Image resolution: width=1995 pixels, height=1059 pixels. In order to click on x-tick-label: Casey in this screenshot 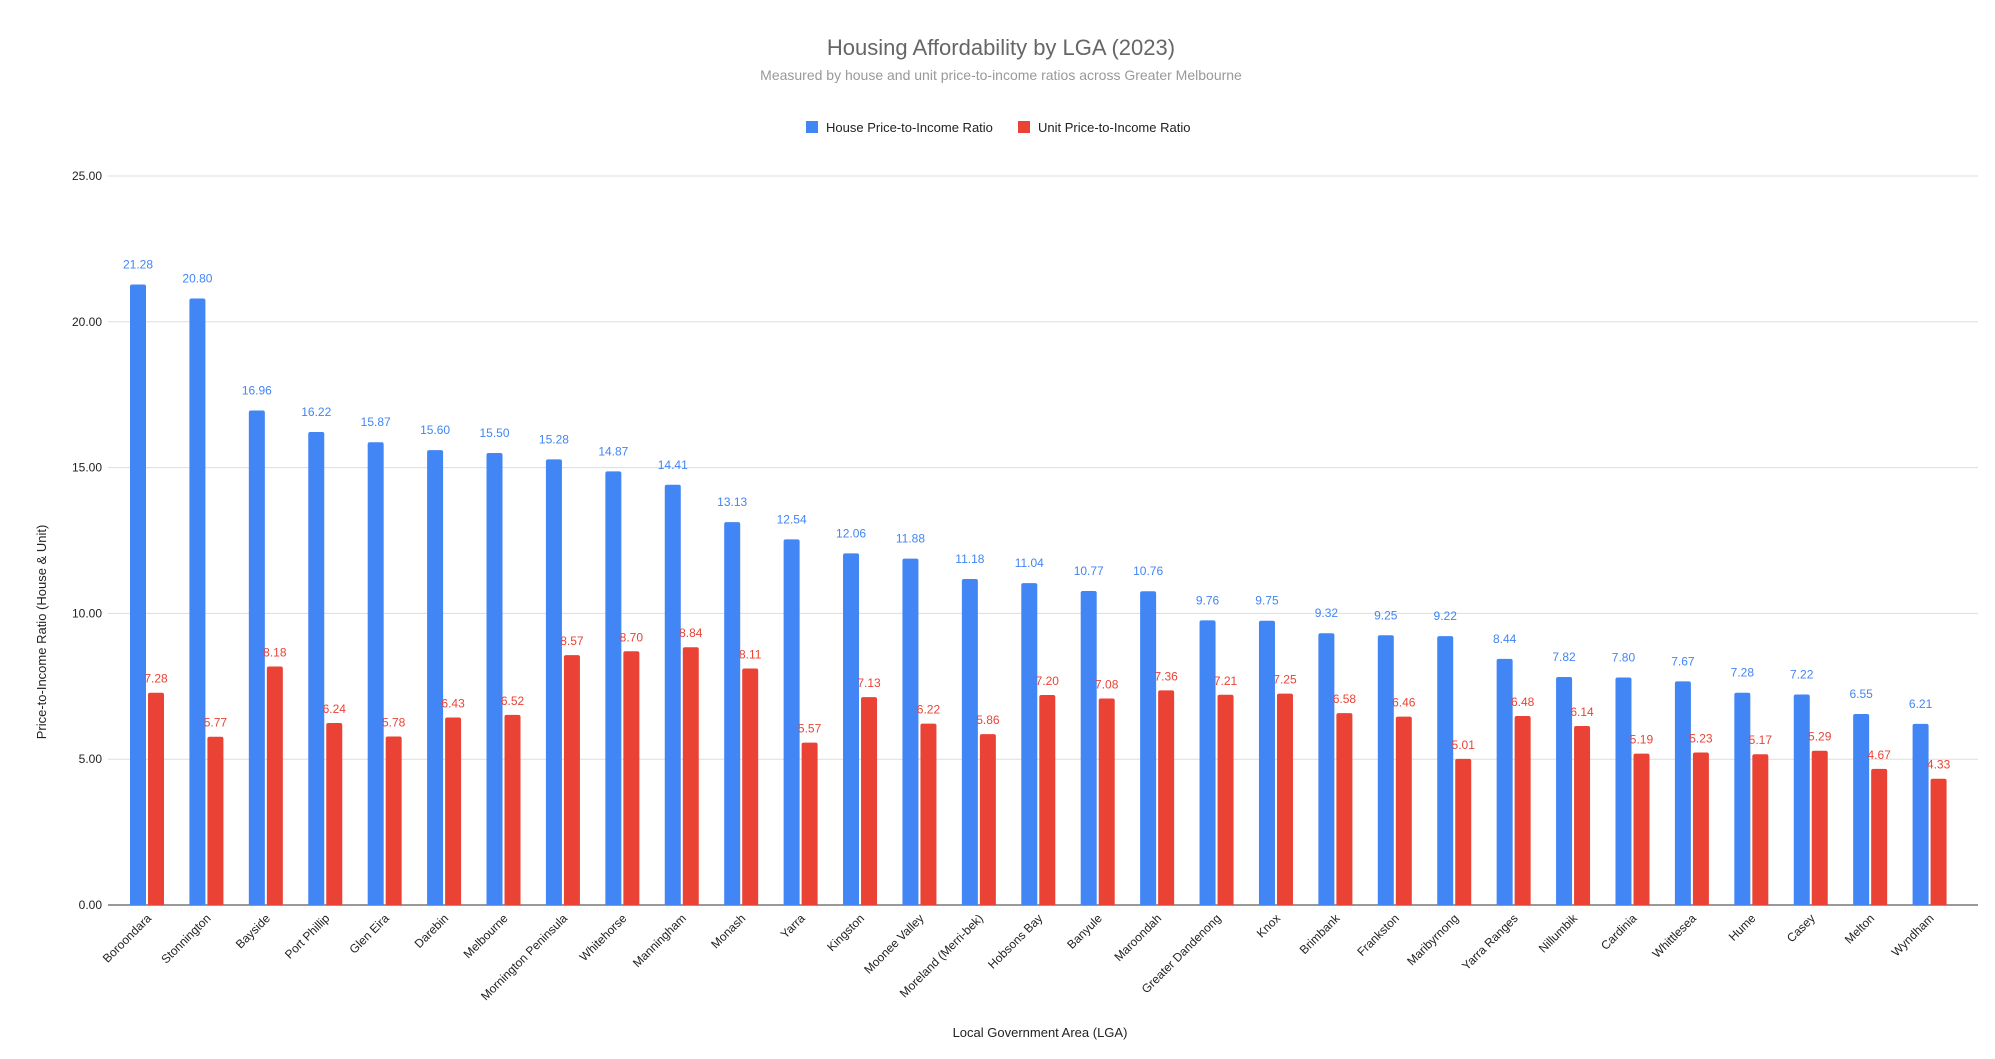, I will do `click(1801, 928)`.